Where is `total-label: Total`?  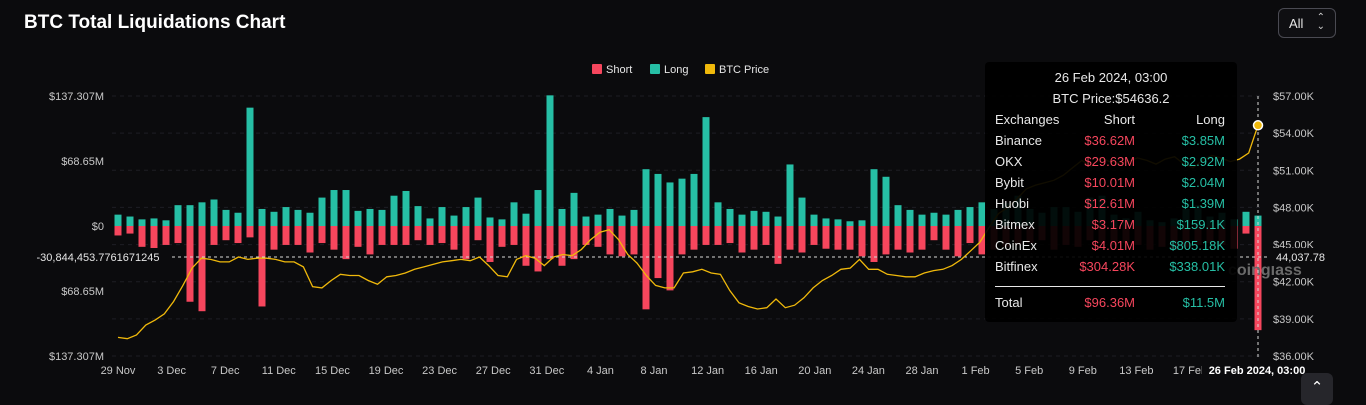 total-label: Total is located at coordinates (1009, 302).